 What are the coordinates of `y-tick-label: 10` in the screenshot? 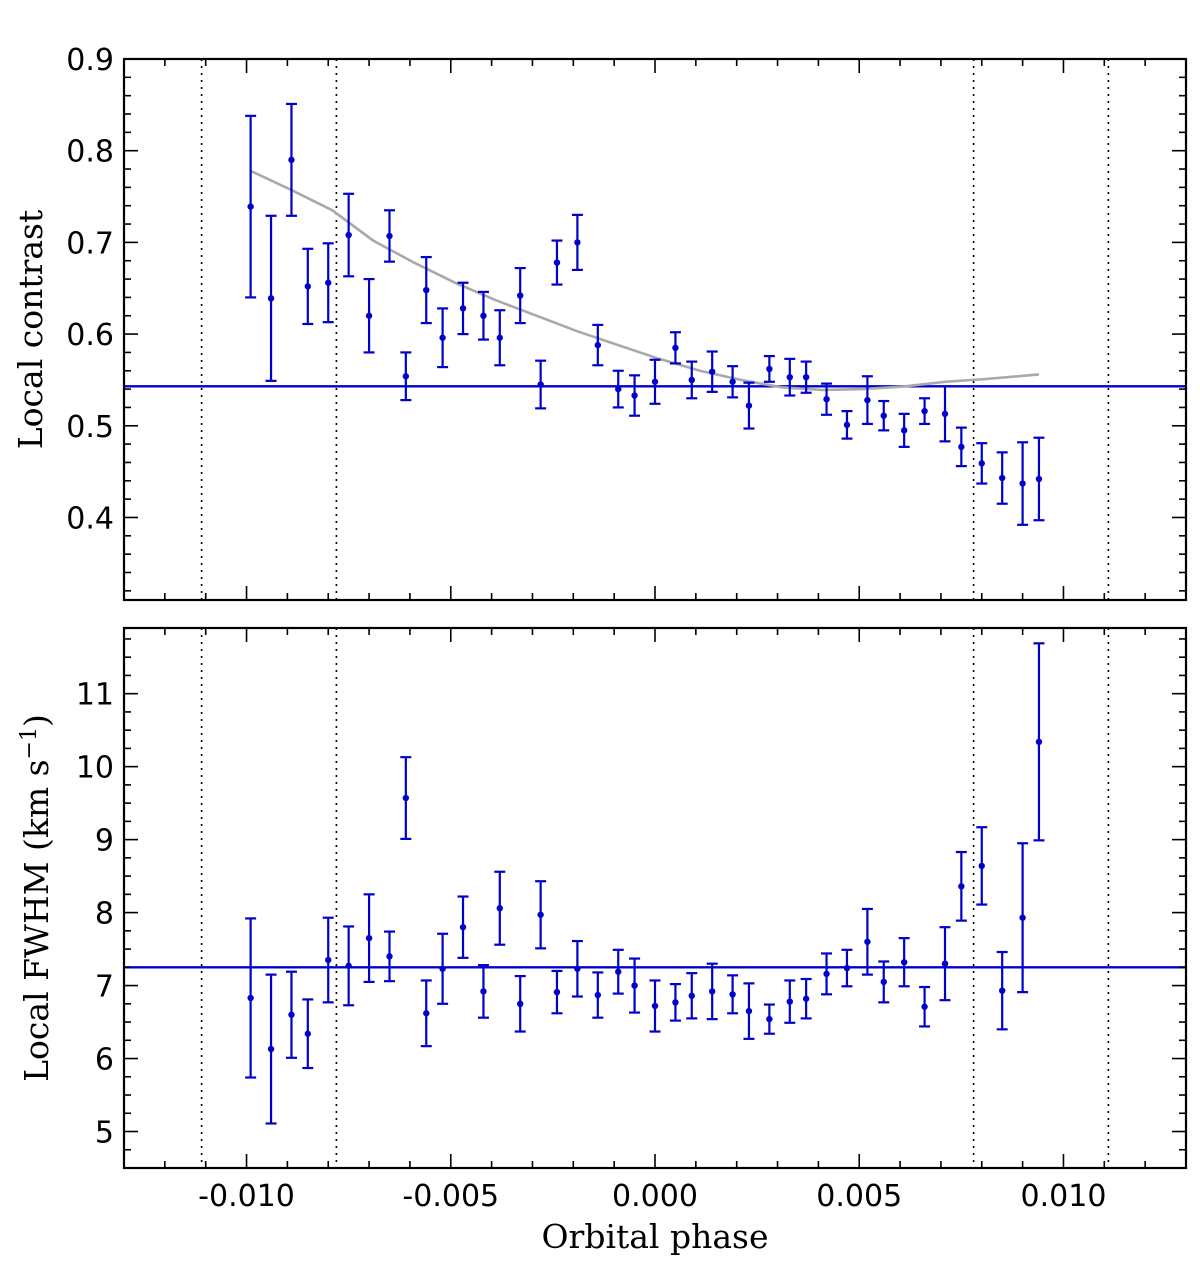 It's located at (95, 768).